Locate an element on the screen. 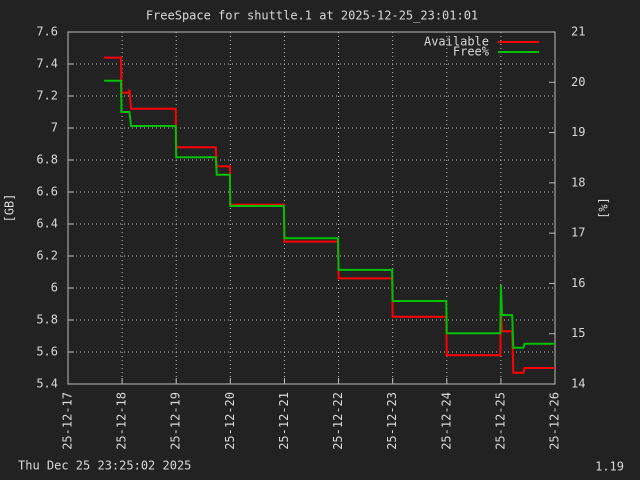 This screenshot has height=480, width=640. y-tick-label: 6.6 is located at coordinates (47, 192).